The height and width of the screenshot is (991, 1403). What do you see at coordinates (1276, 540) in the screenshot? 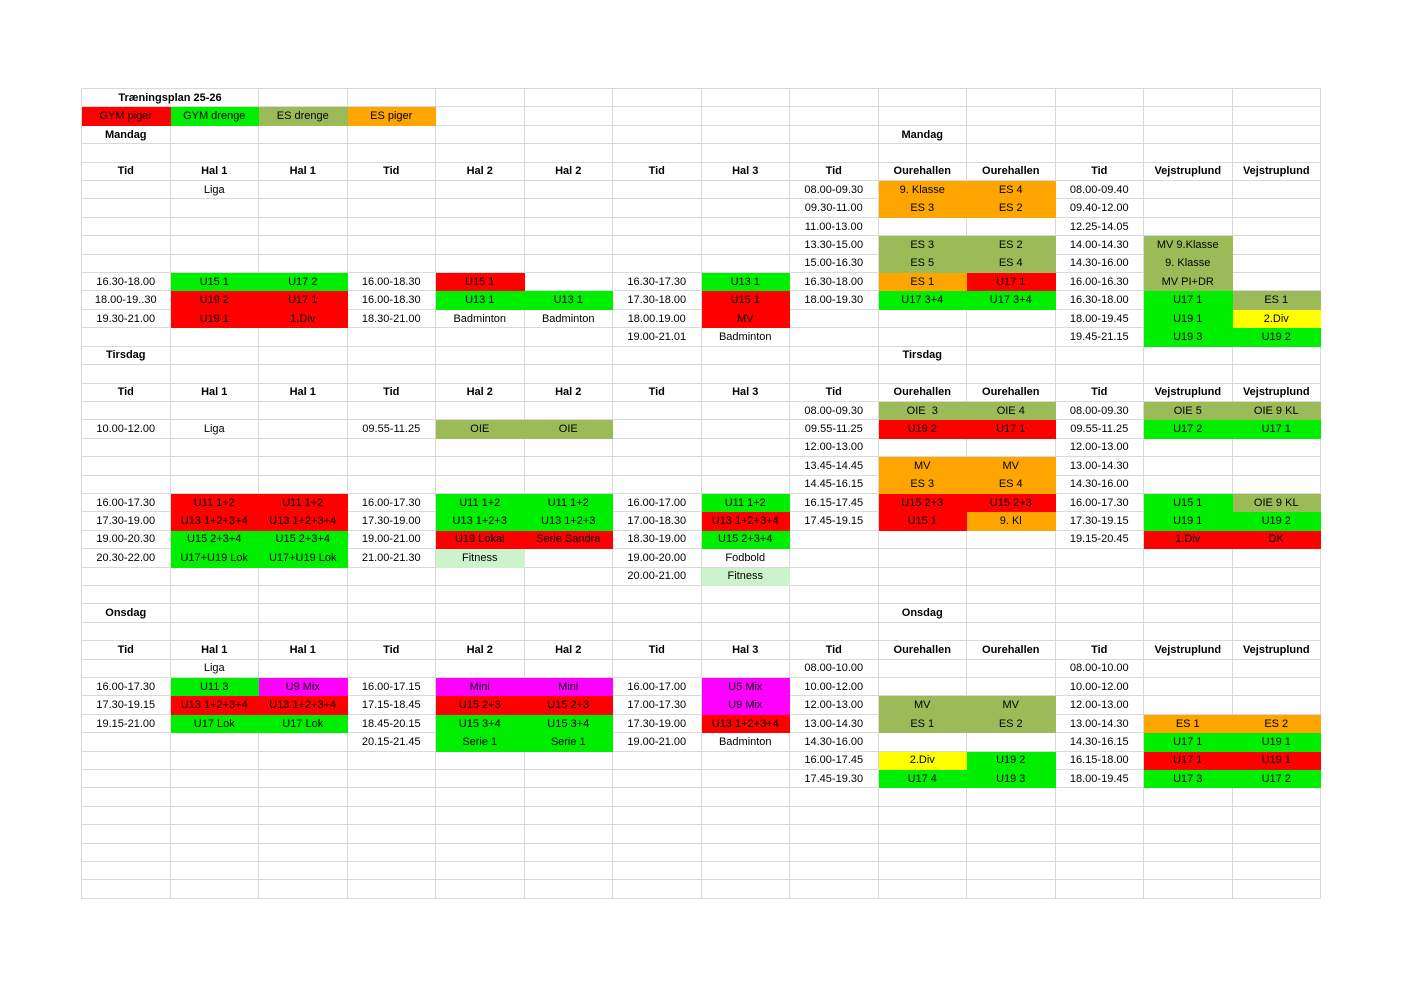
I see `schedule-cell: DK` at bounding box center [1276, 540].